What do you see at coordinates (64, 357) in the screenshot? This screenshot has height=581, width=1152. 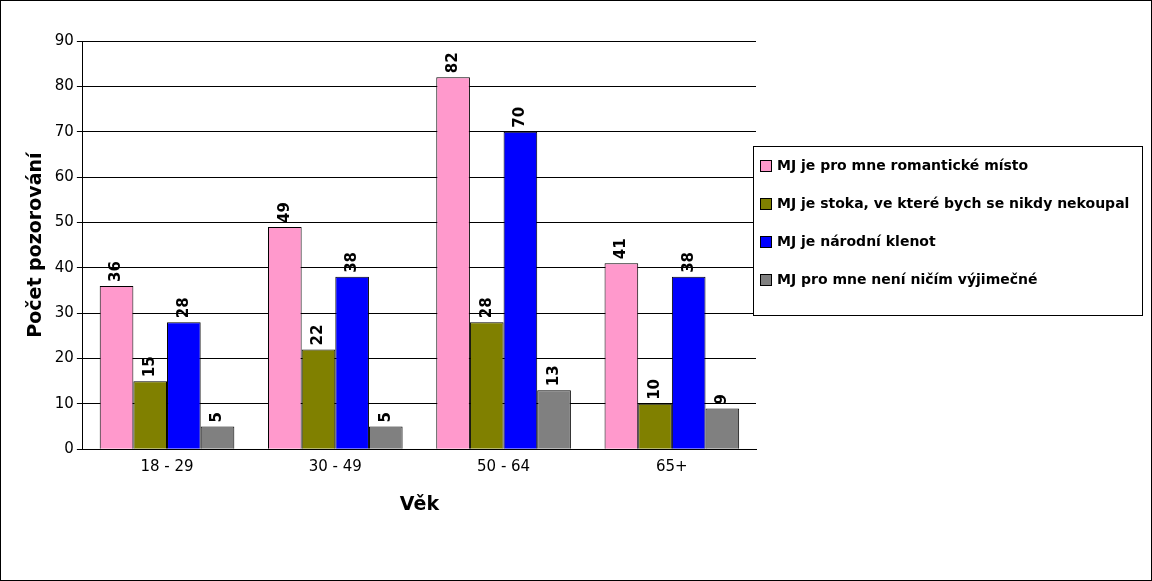 I see `y-tick-label: 20` at bounding box center [64, 357].